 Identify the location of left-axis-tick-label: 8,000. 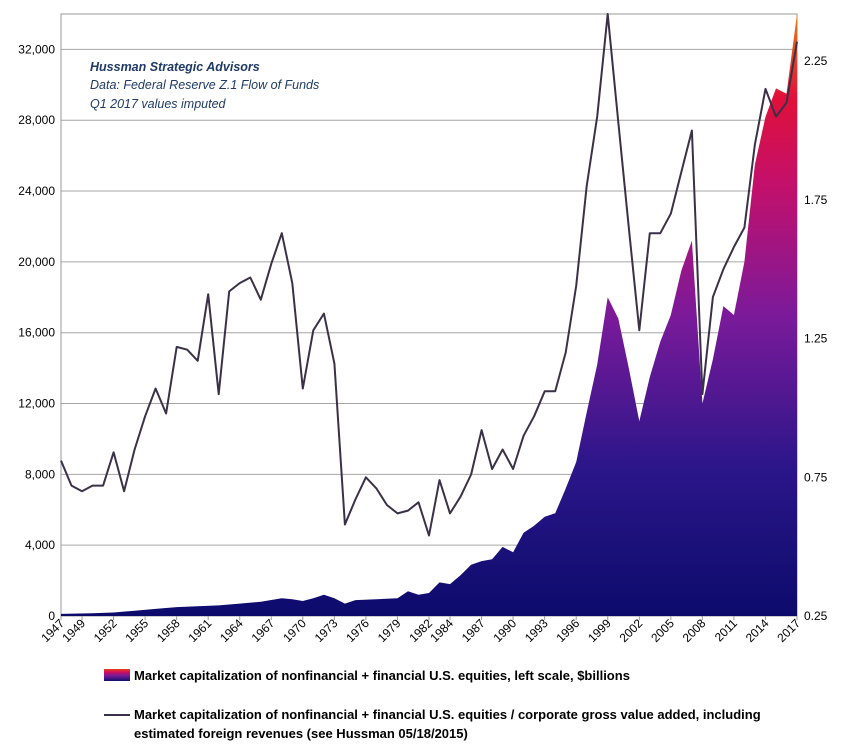
(40, 474).